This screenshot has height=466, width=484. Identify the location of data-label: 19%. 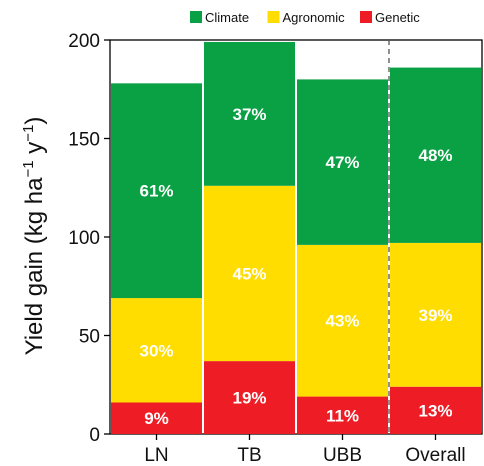
(249, 398).